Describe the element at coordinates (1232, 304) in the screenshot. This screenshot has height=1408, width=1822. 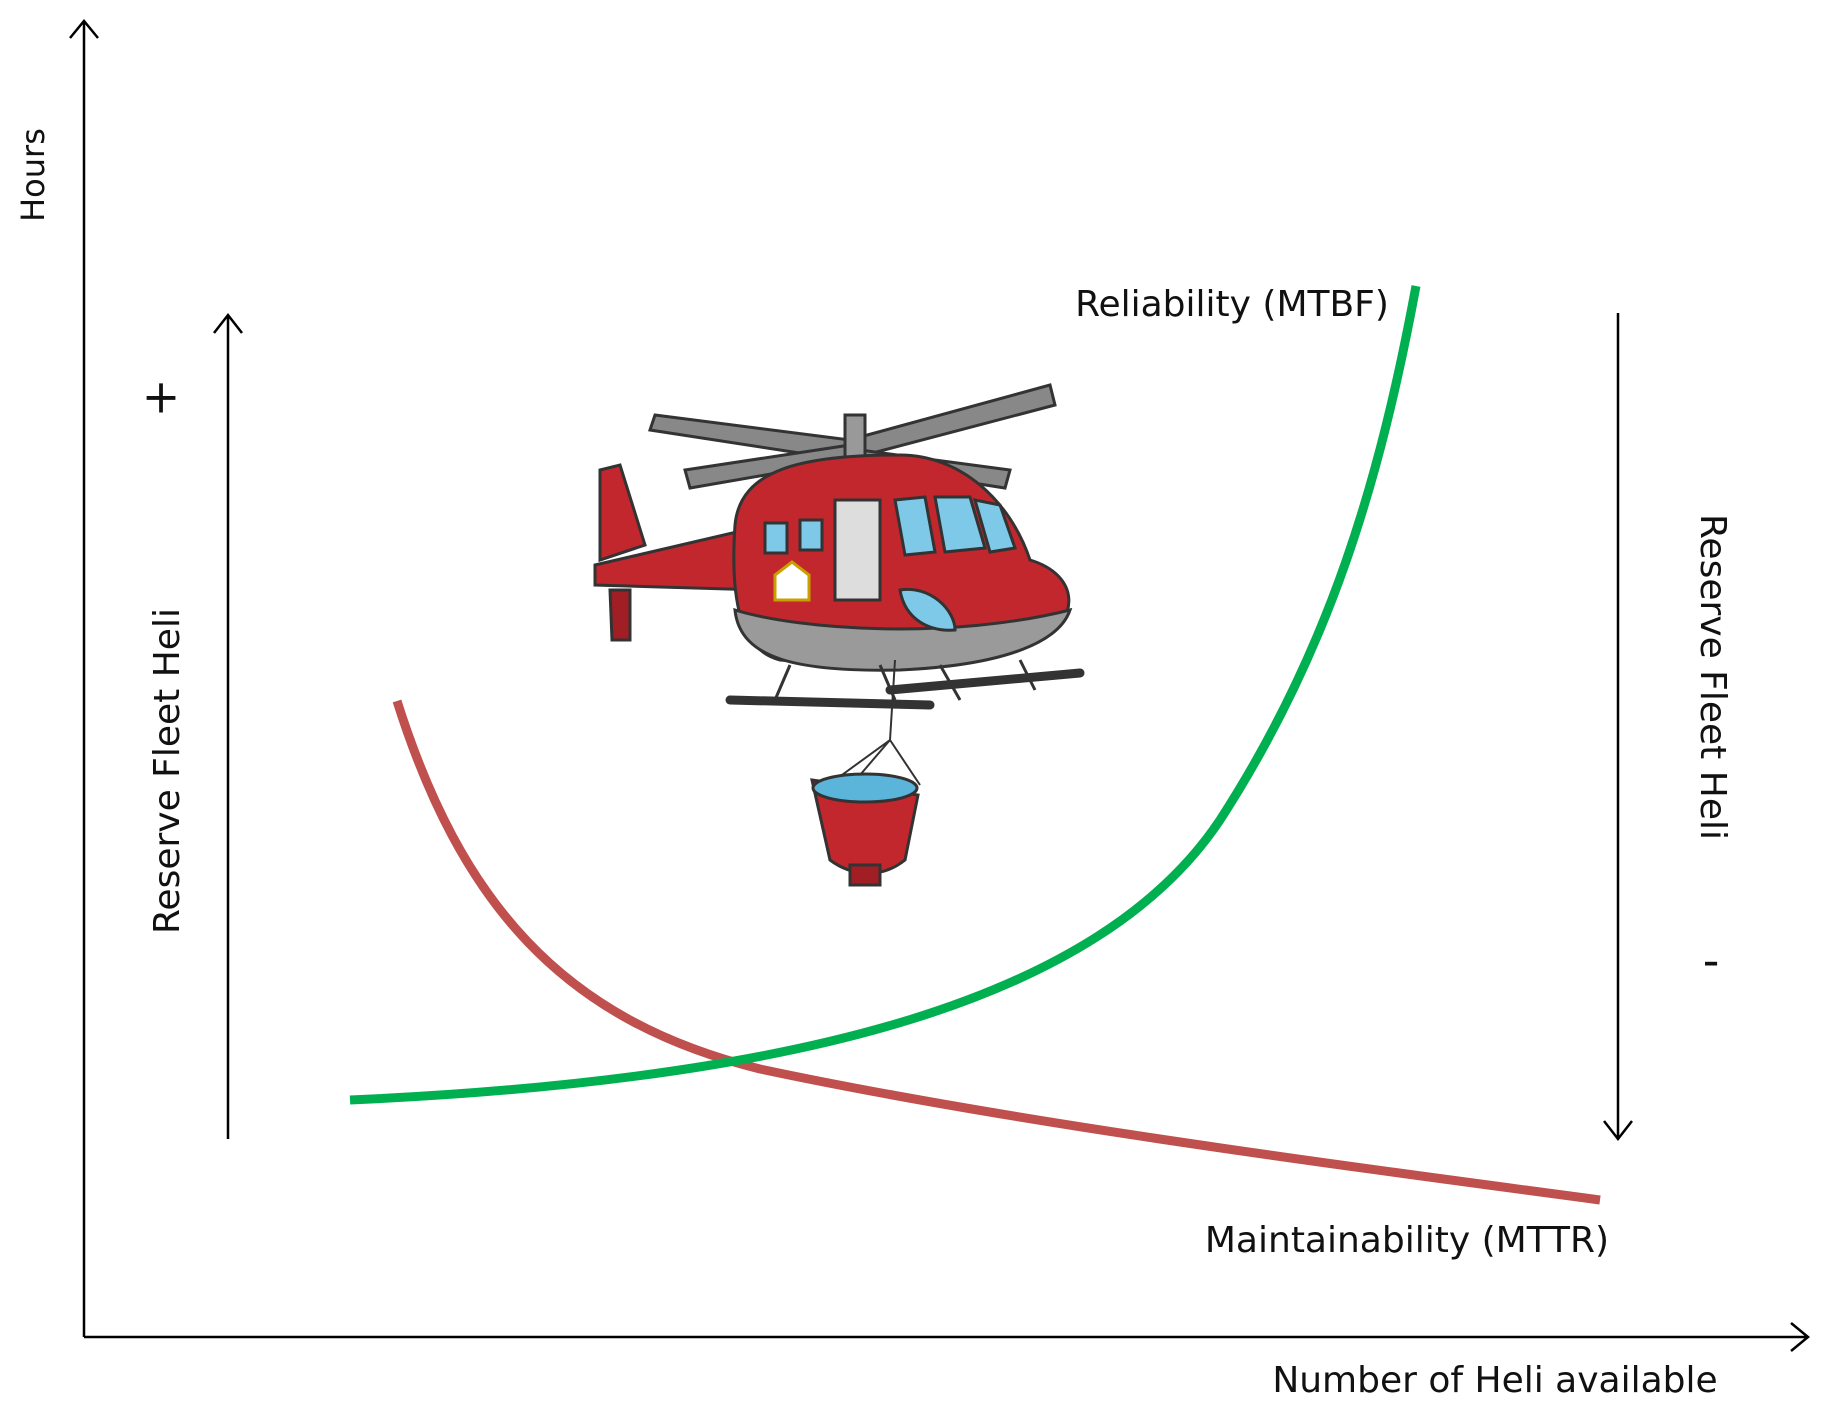
I see `reliability-label: Reliability (MTBF)` at that location.